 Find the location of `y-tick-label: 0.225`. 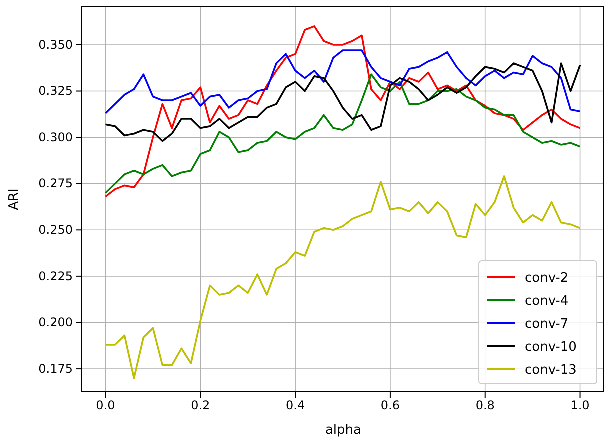

y-tick-label: 0.225 is located at coordinates (55, 276).